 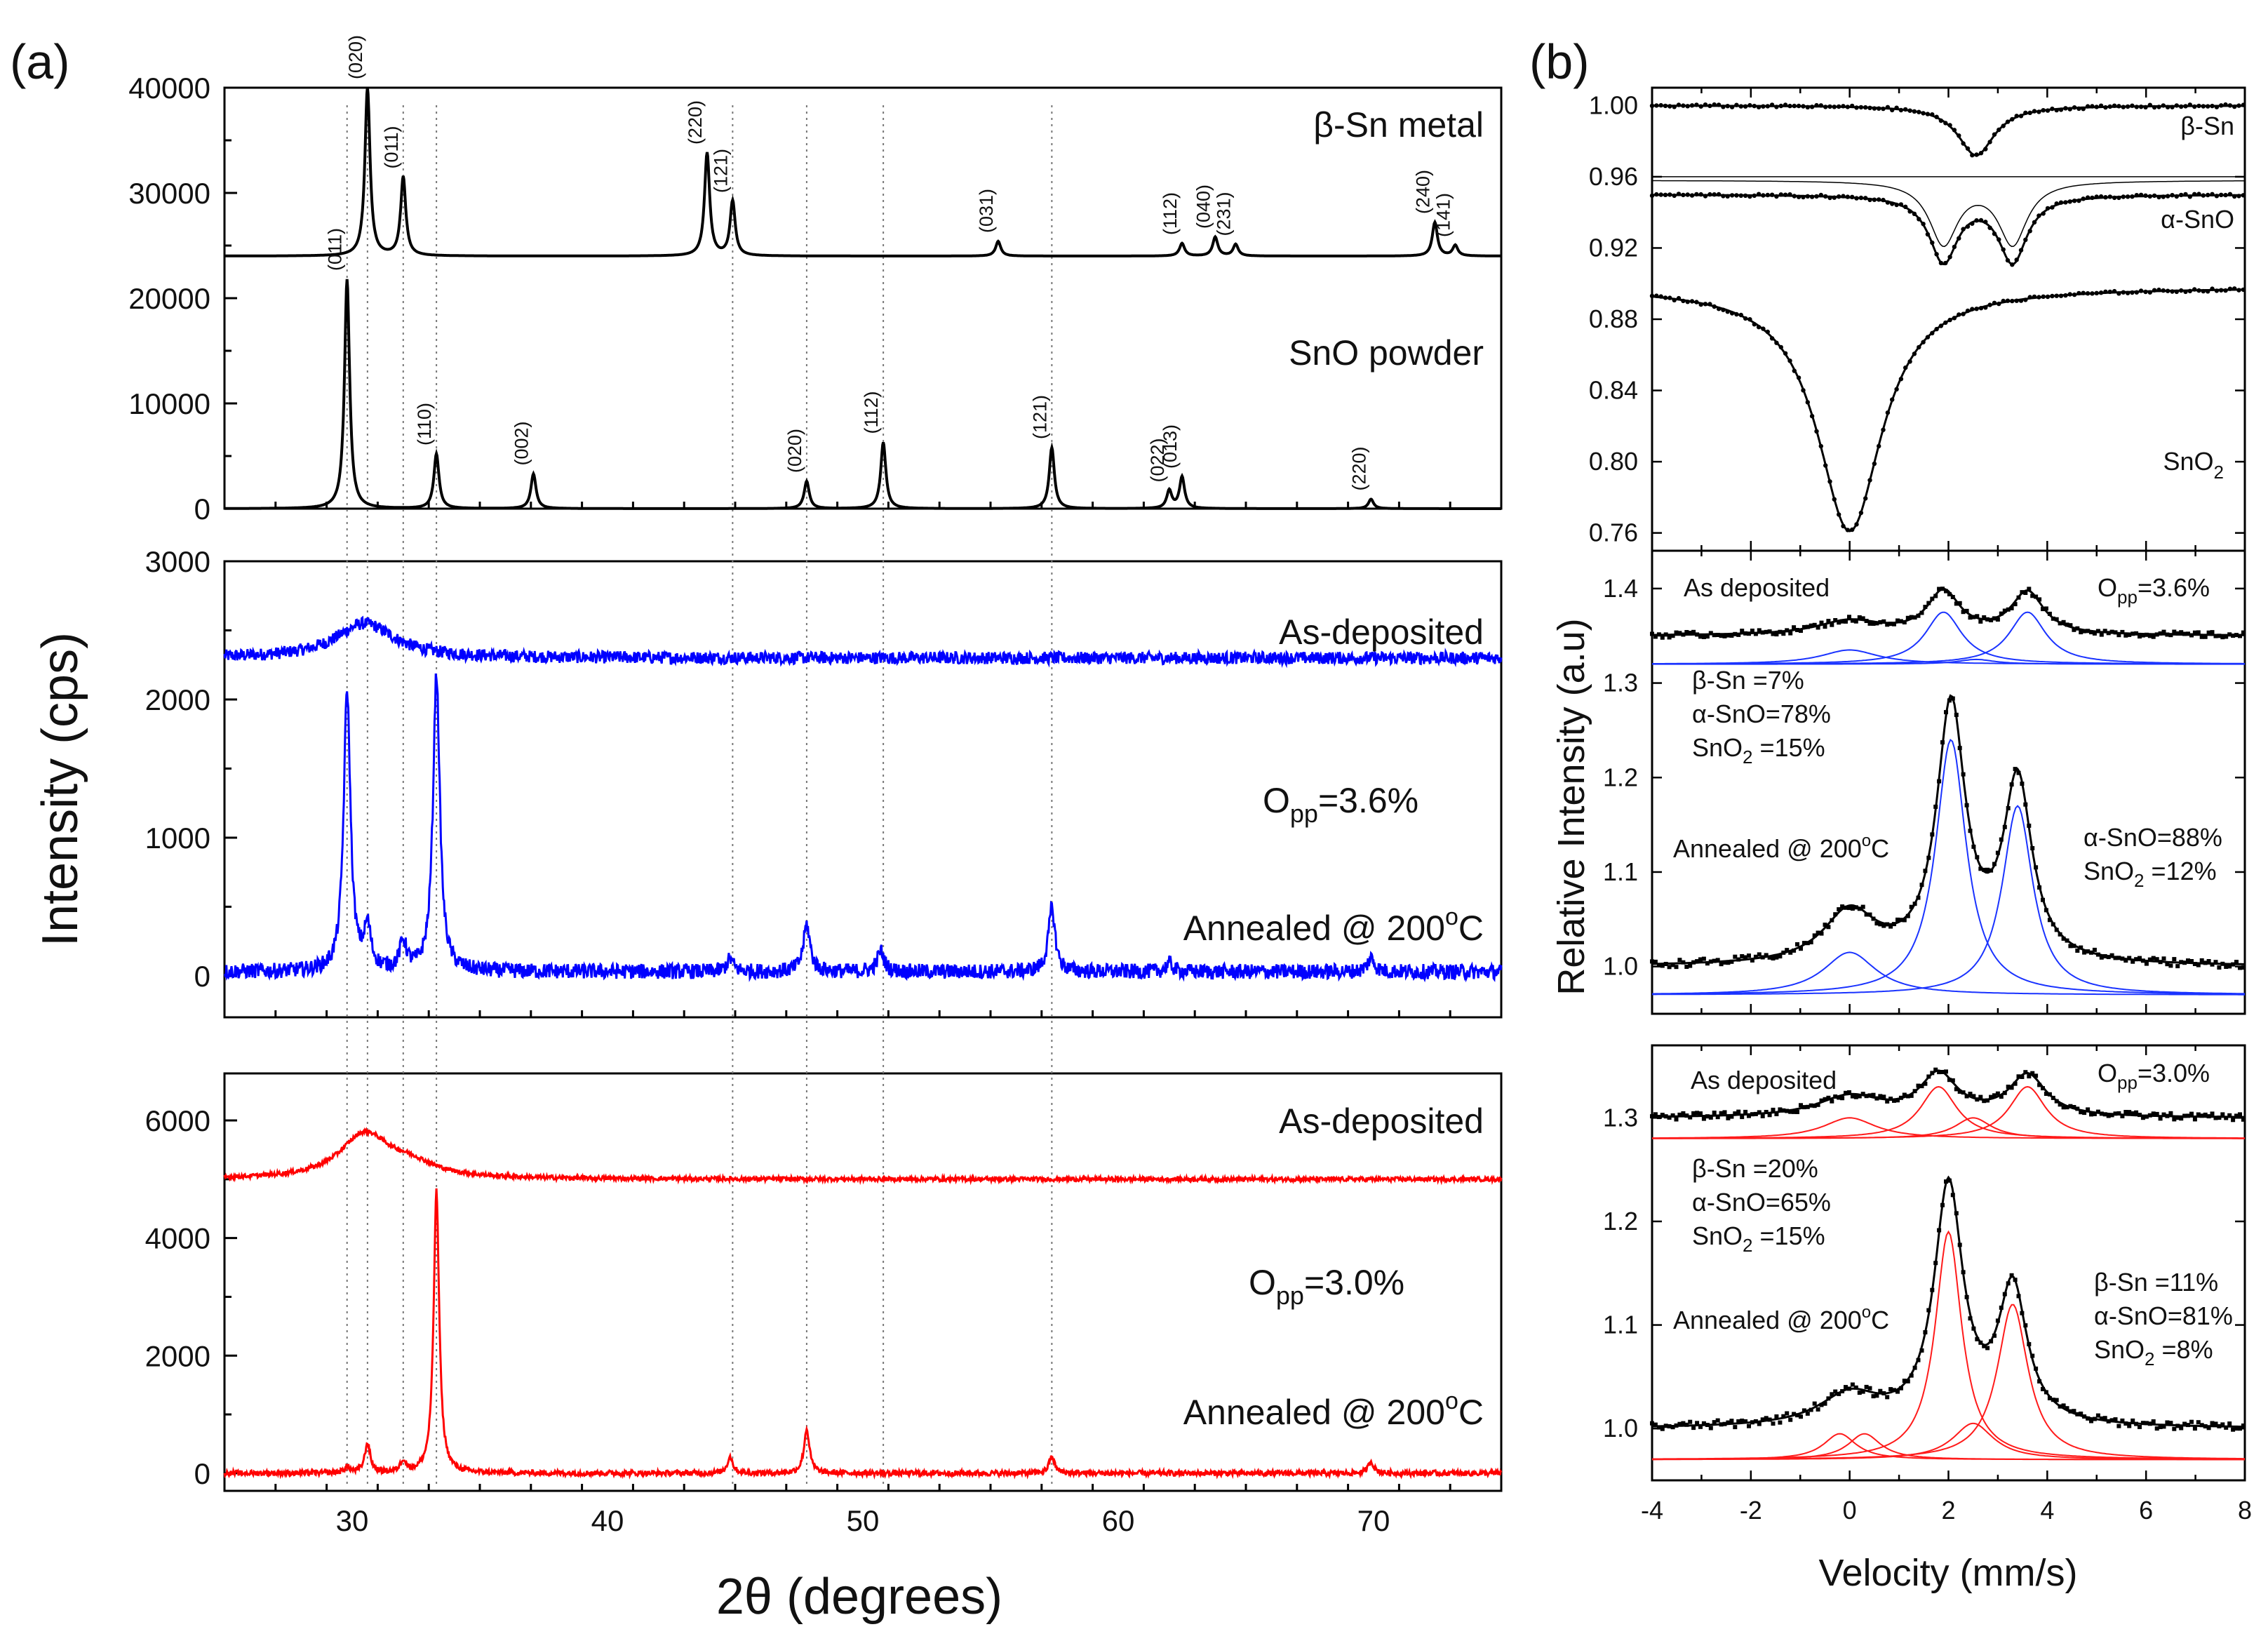 What do you see at coordinates (1422, 192) in the screenshot?
I see `a-hkl-label: (240)` at bounding box center [1422, 192].